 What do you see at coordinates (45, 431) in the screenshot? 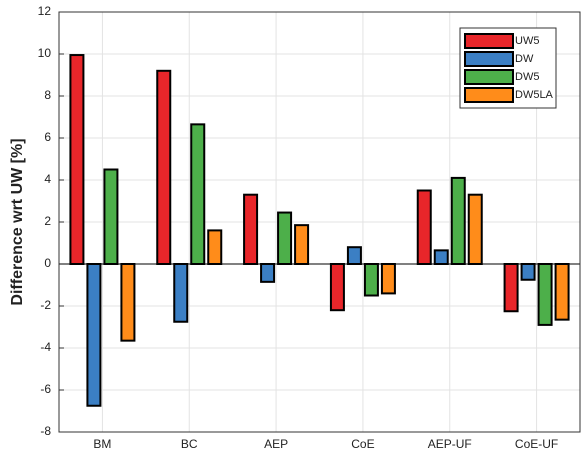
I see `y-tick-label: -8` at bounding box center [45, 431].